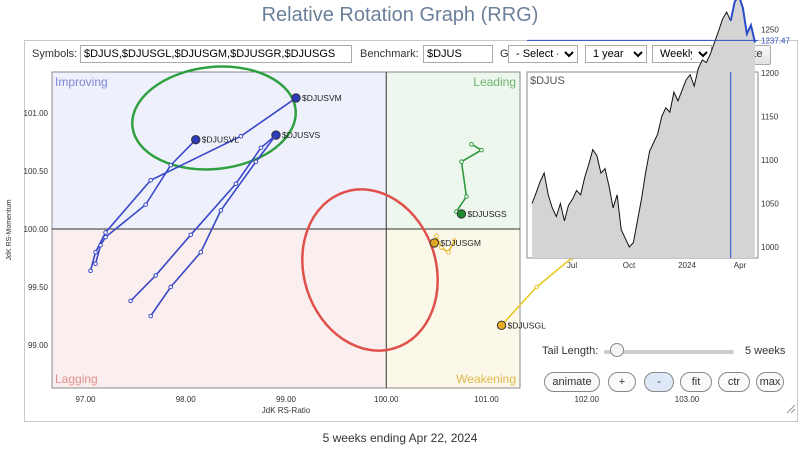  Describe the element at coordinates (400, 15) in the screenshot. I see `page-title: Relative Rotation Graph (RRG)` at that location.